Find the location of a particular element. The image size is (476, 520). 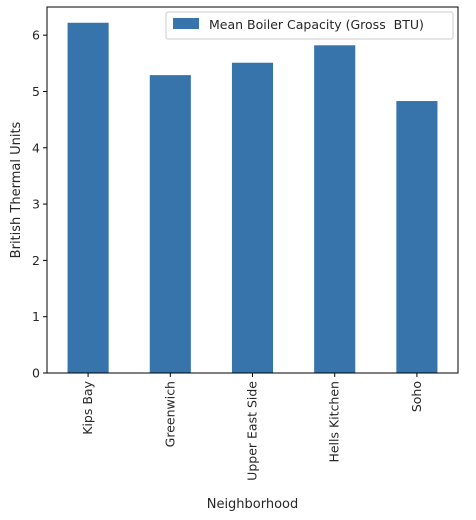

y-tick-label: 3 is located at coordinates (36, 204).